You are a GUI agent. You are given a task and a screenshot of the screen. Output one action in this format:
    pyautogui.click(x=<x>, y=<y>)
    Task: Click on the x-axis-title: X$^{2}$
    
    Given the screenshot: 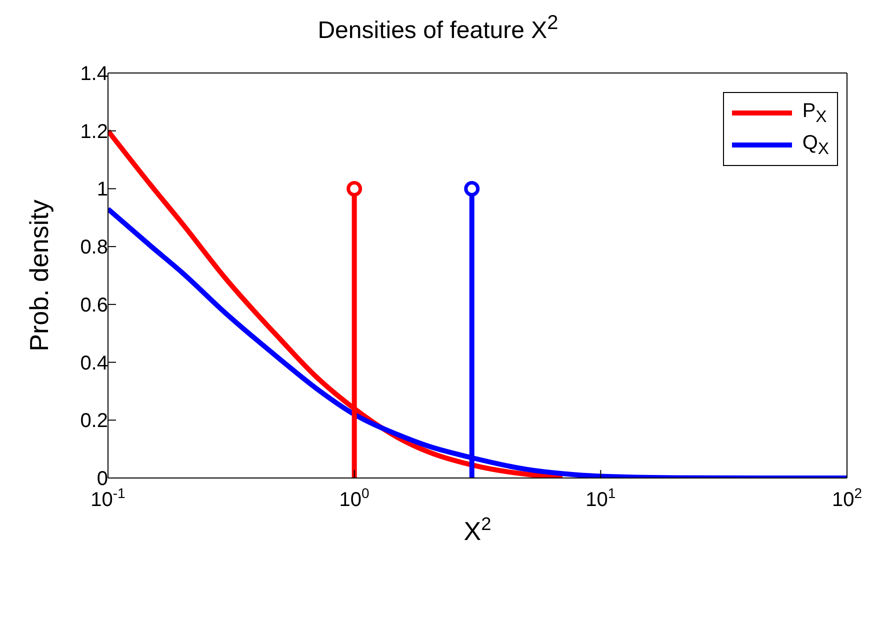 What is the action you would take?
    pyautogui.click(x=478, y=530)
    